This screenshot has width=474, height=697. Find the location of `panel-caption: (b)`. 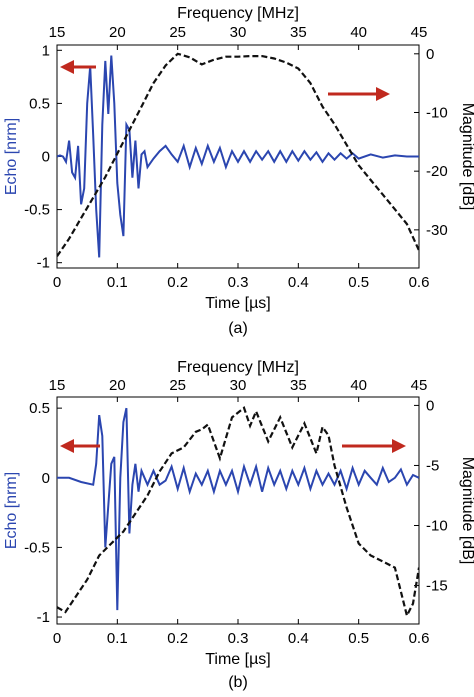

panel-caption: (b) is located at coordinates (238, 682).